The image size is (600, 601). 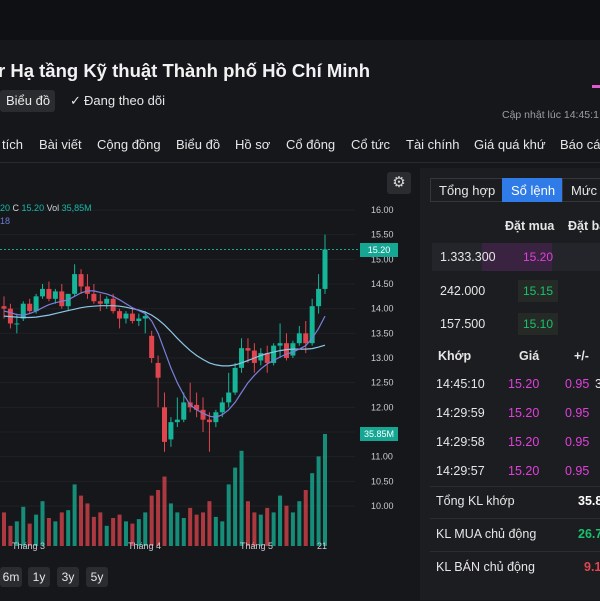 What do you see at coordinates (533, 190) in the screenshot?
I see `tab-order-book: Sổ lệnh` at bounding box center [533, 190].